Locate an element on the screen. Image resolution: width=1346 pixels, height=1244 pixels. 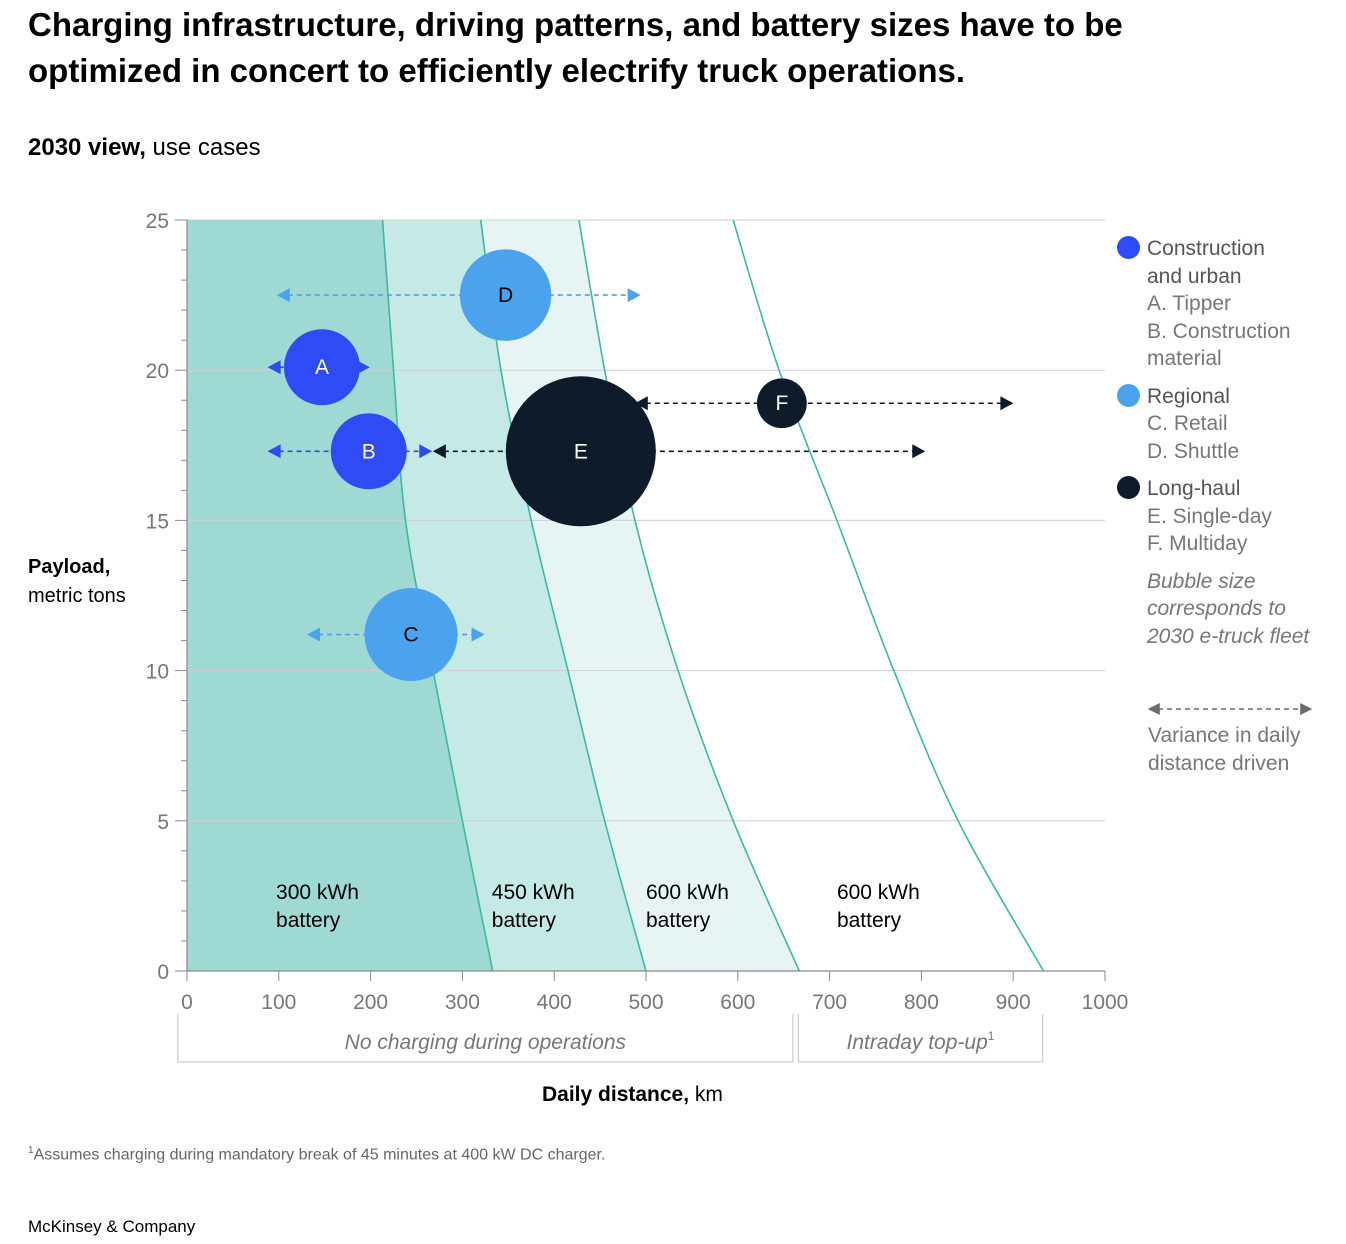
variance-arrow-left-E is located at coordinates (439, 451).